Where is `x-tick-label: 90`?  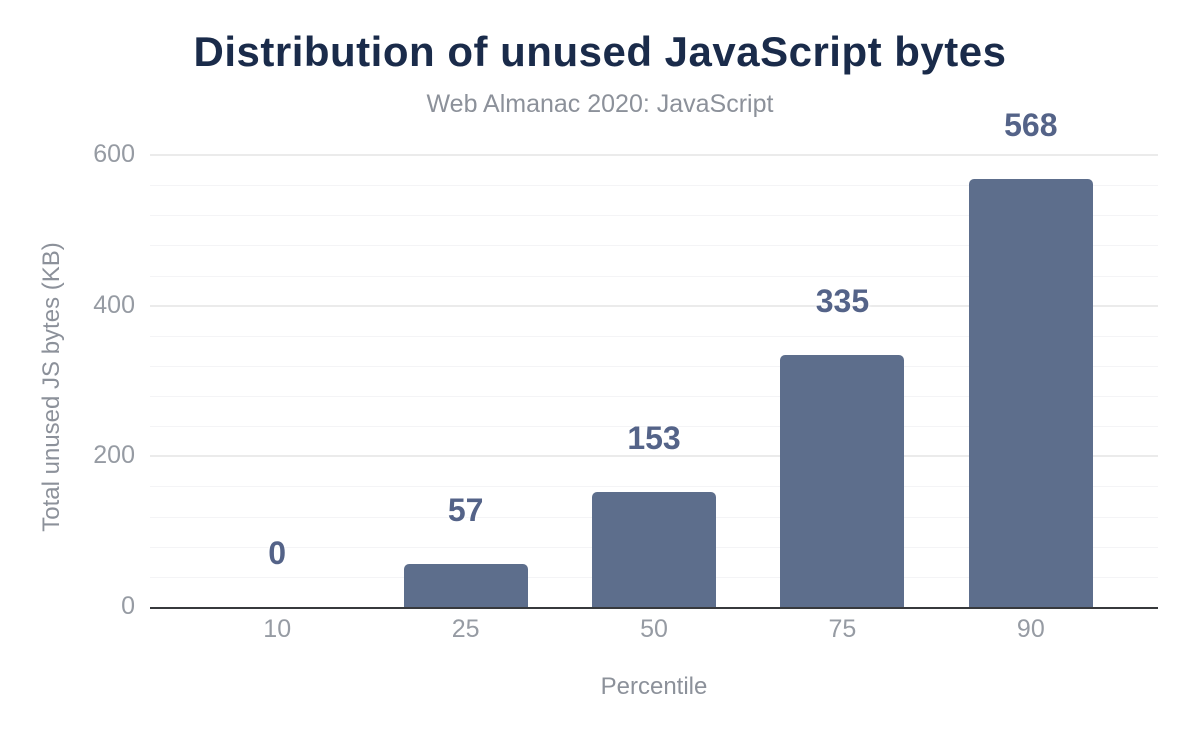 x-tick-label: 90 is located at coordinates (1030, 629).